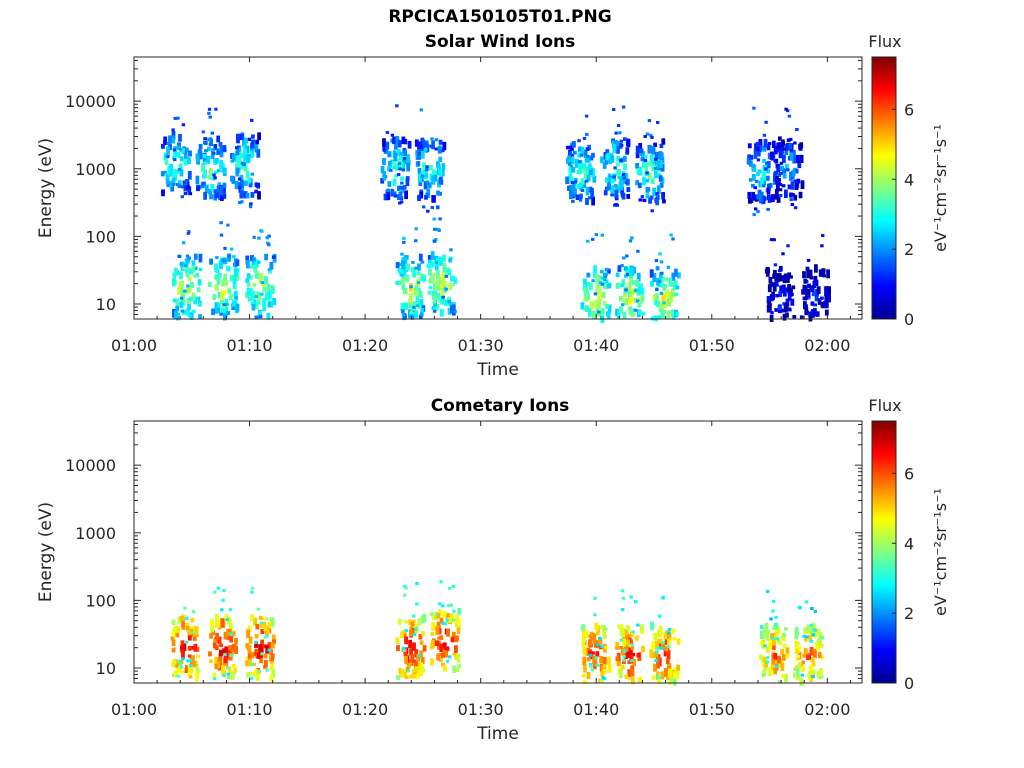 This screenshot has width=1024, height=768. What do you see at coordinates (712, 345) in the screenshot?
I see `x-tick-label: 01:50` at bounding box center [712, 345].